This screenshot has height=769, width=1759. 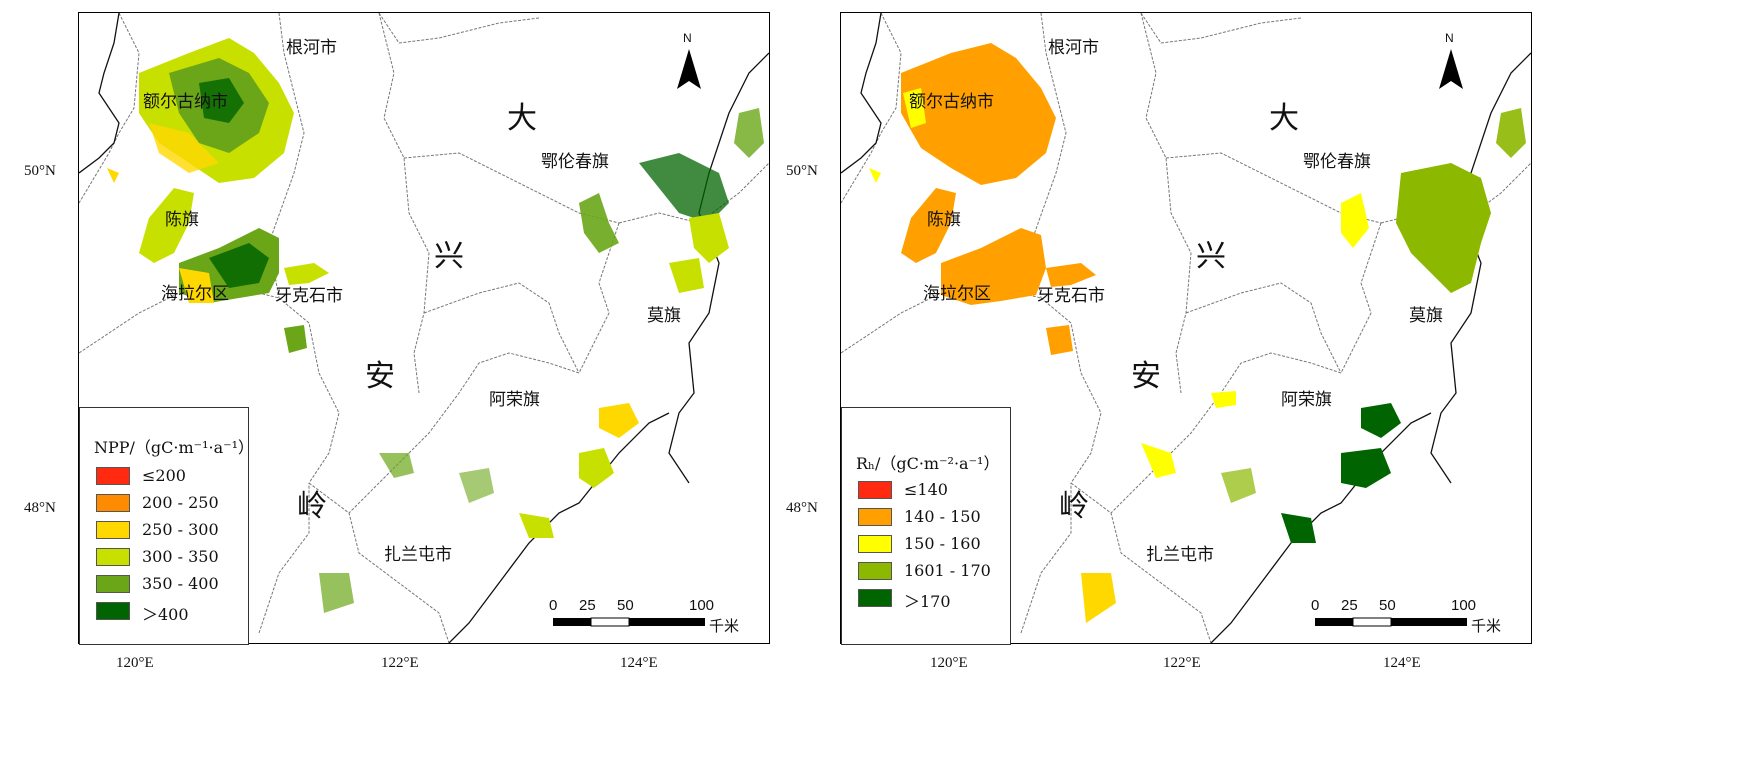 I want to click on legend-label: 200 - 250, so click(x=180, y=502).